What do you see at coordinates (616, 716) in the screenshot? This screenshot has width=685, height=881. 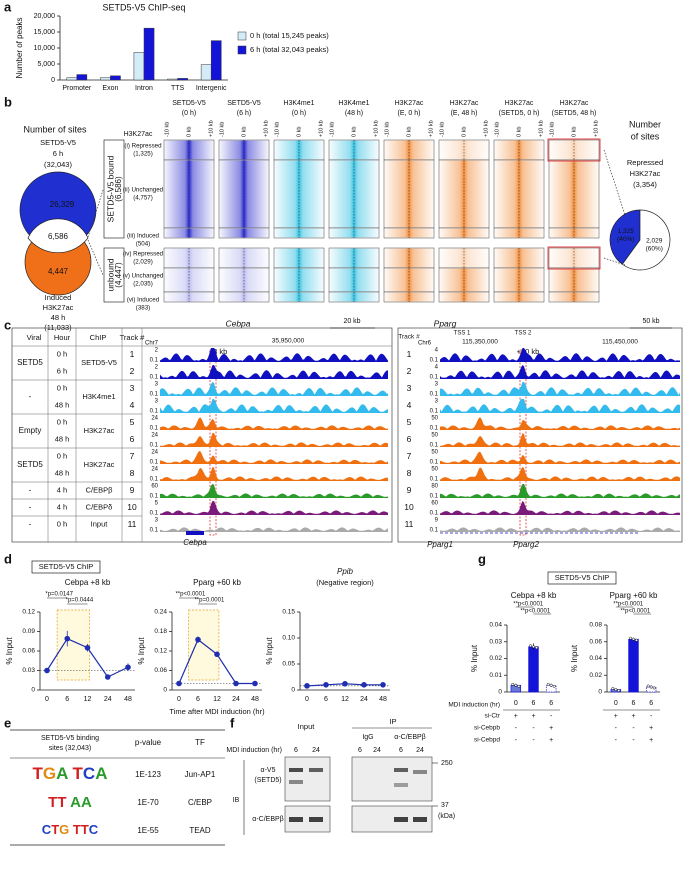 I see `si-mark: +` at bounding box center [616, 716].